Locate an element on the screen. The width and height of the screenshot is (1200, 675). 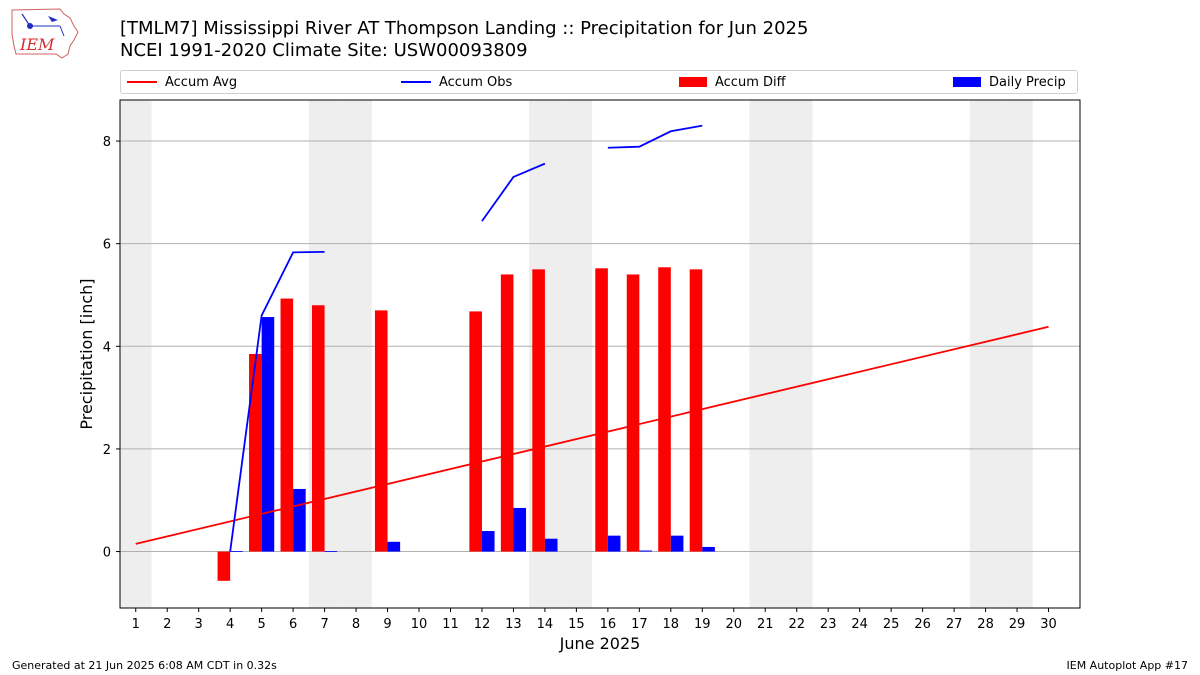
x-tick-label: 21 is located at coordinates (765, 624).